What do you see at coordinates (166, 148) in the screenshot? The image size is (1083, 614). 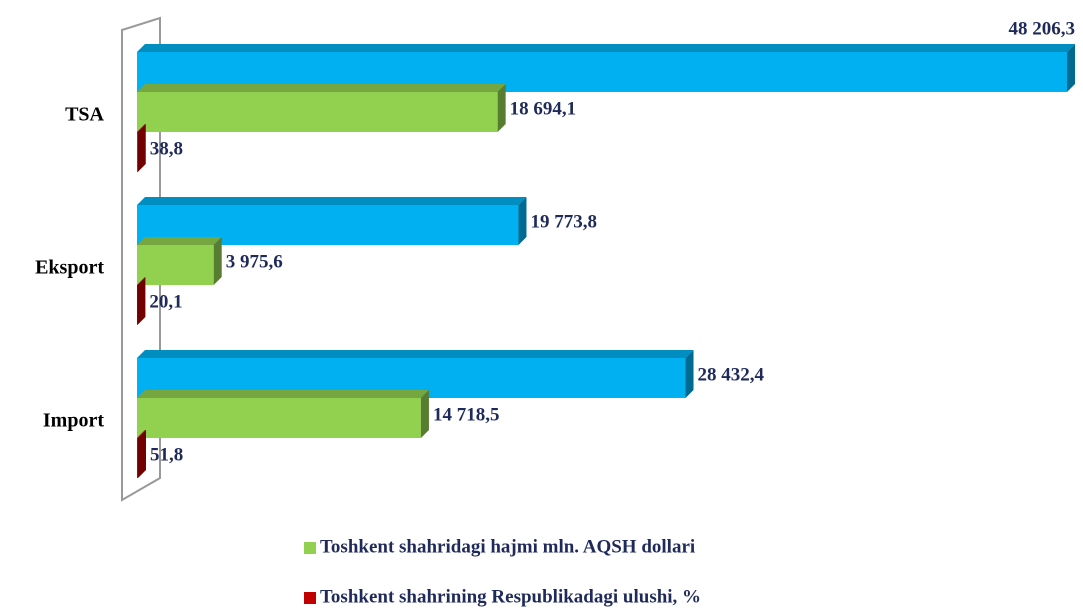 I see `data-label: 38,8` at bounding box center [166, 148].